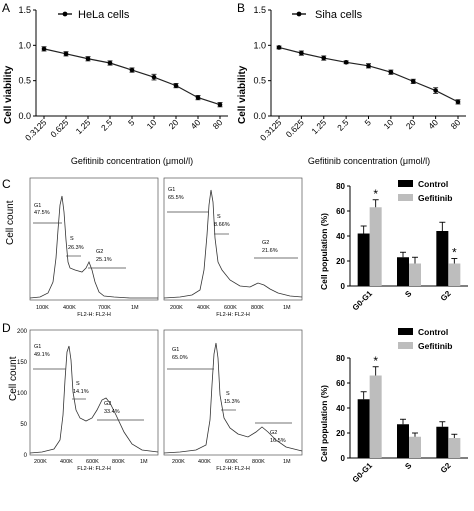 The height and width of the screenshot is (511, 474). What do you see at coordinates (83, 126) in the screenshot?
I see `x-tick-label-a-2: 1.25` at bounding box center [83, 126].